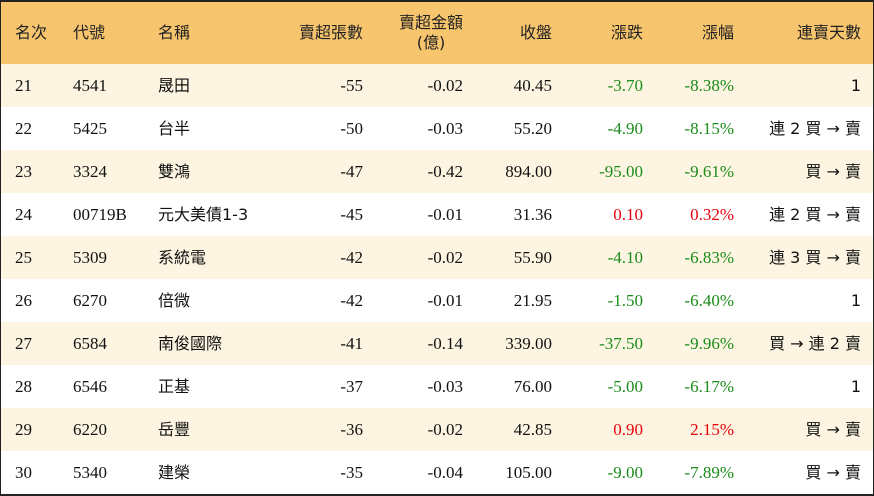 This screenshot has width=874, height=496. Describe the element at coordinates (528, 171) in the screenshot. I see `table-cell: 894.00` at that location.